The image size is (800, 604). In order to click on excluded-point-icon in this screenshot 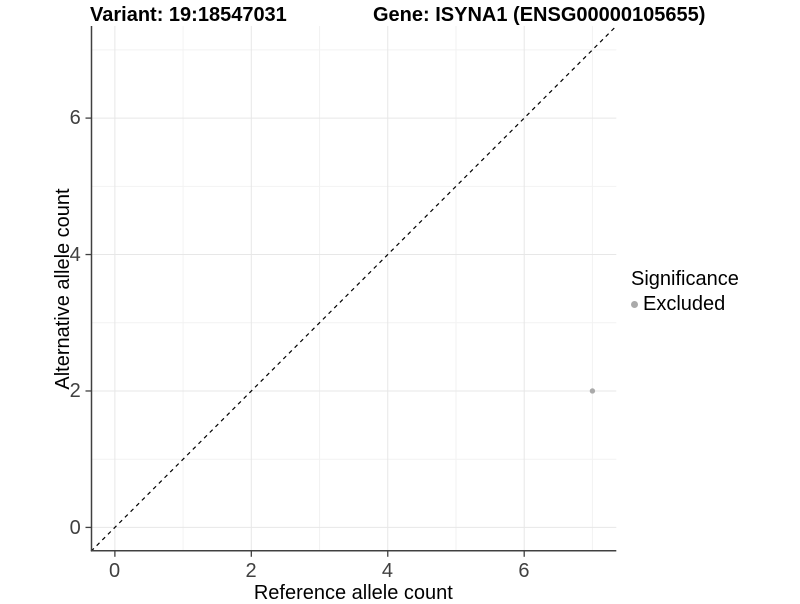, I will do `click(634, 304)`.